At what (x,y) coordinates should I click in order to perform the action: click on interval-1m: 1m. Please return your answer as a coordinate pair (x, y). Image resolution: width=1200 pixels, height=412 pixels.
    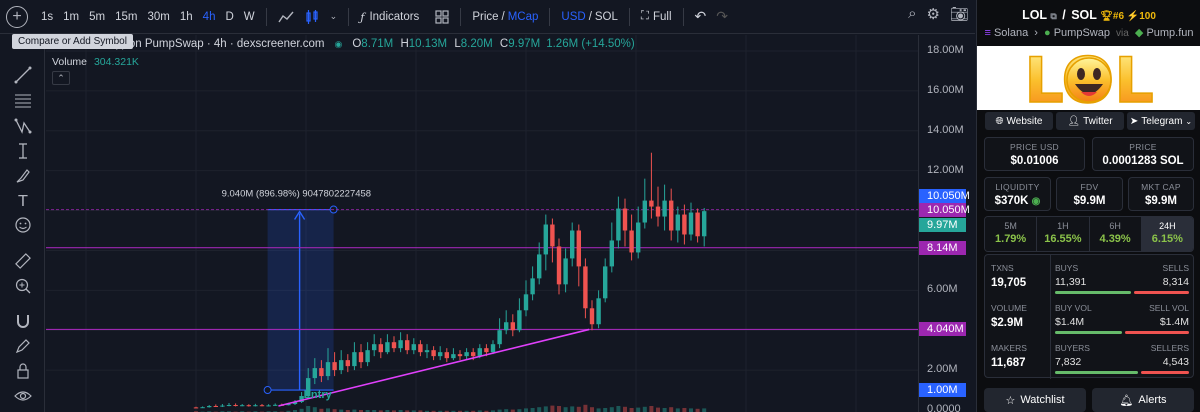
    Looking at the image, I should click on (71, 16).